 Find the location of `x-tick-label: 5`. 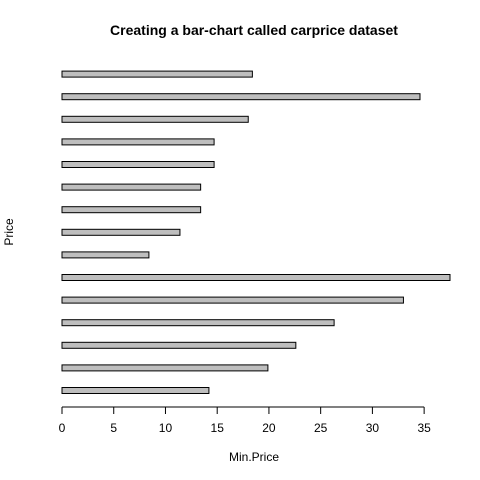

x-tick-label: 5 is located at coordinates (113, 428).